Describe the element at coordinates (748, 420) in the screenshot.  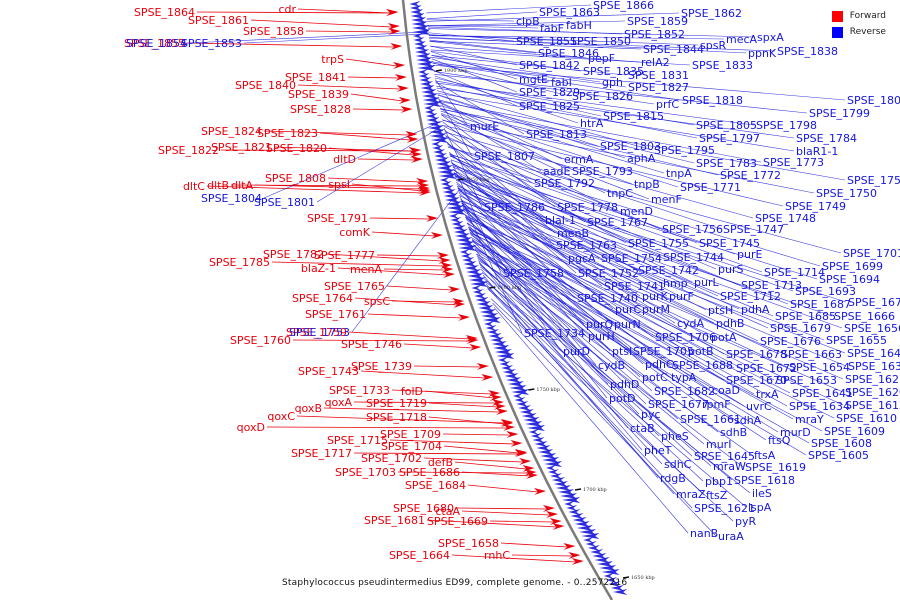
I see `gene-label-reverse: sdhA` at that location.